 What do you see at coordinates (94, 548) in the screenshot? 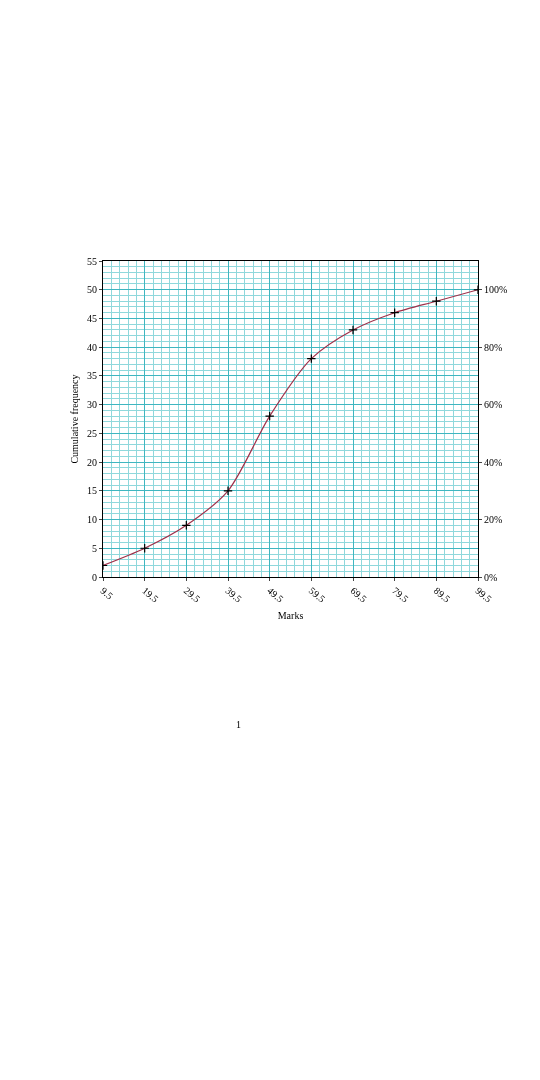
I see `y-tick-label: 5` at bounding box center [94, 548].